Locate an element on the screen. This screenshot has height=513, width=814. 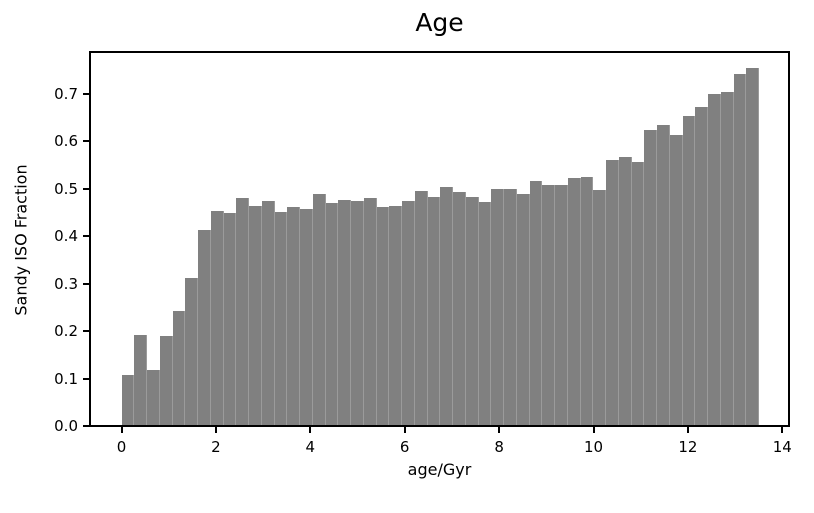
x-axis-label: age/Gyr is located at coordinates (439, 469).